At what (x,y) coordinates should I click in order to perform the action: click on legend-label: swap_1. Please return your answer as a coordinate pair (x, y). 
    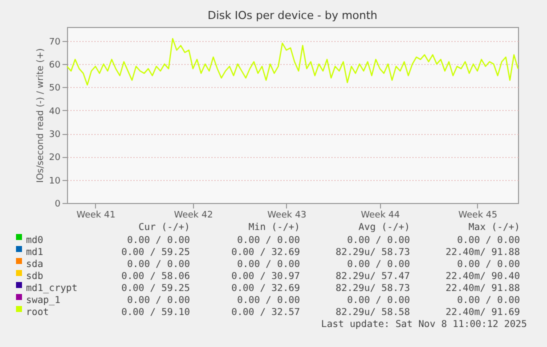
    Looking at the image, I should click on (43, 300).